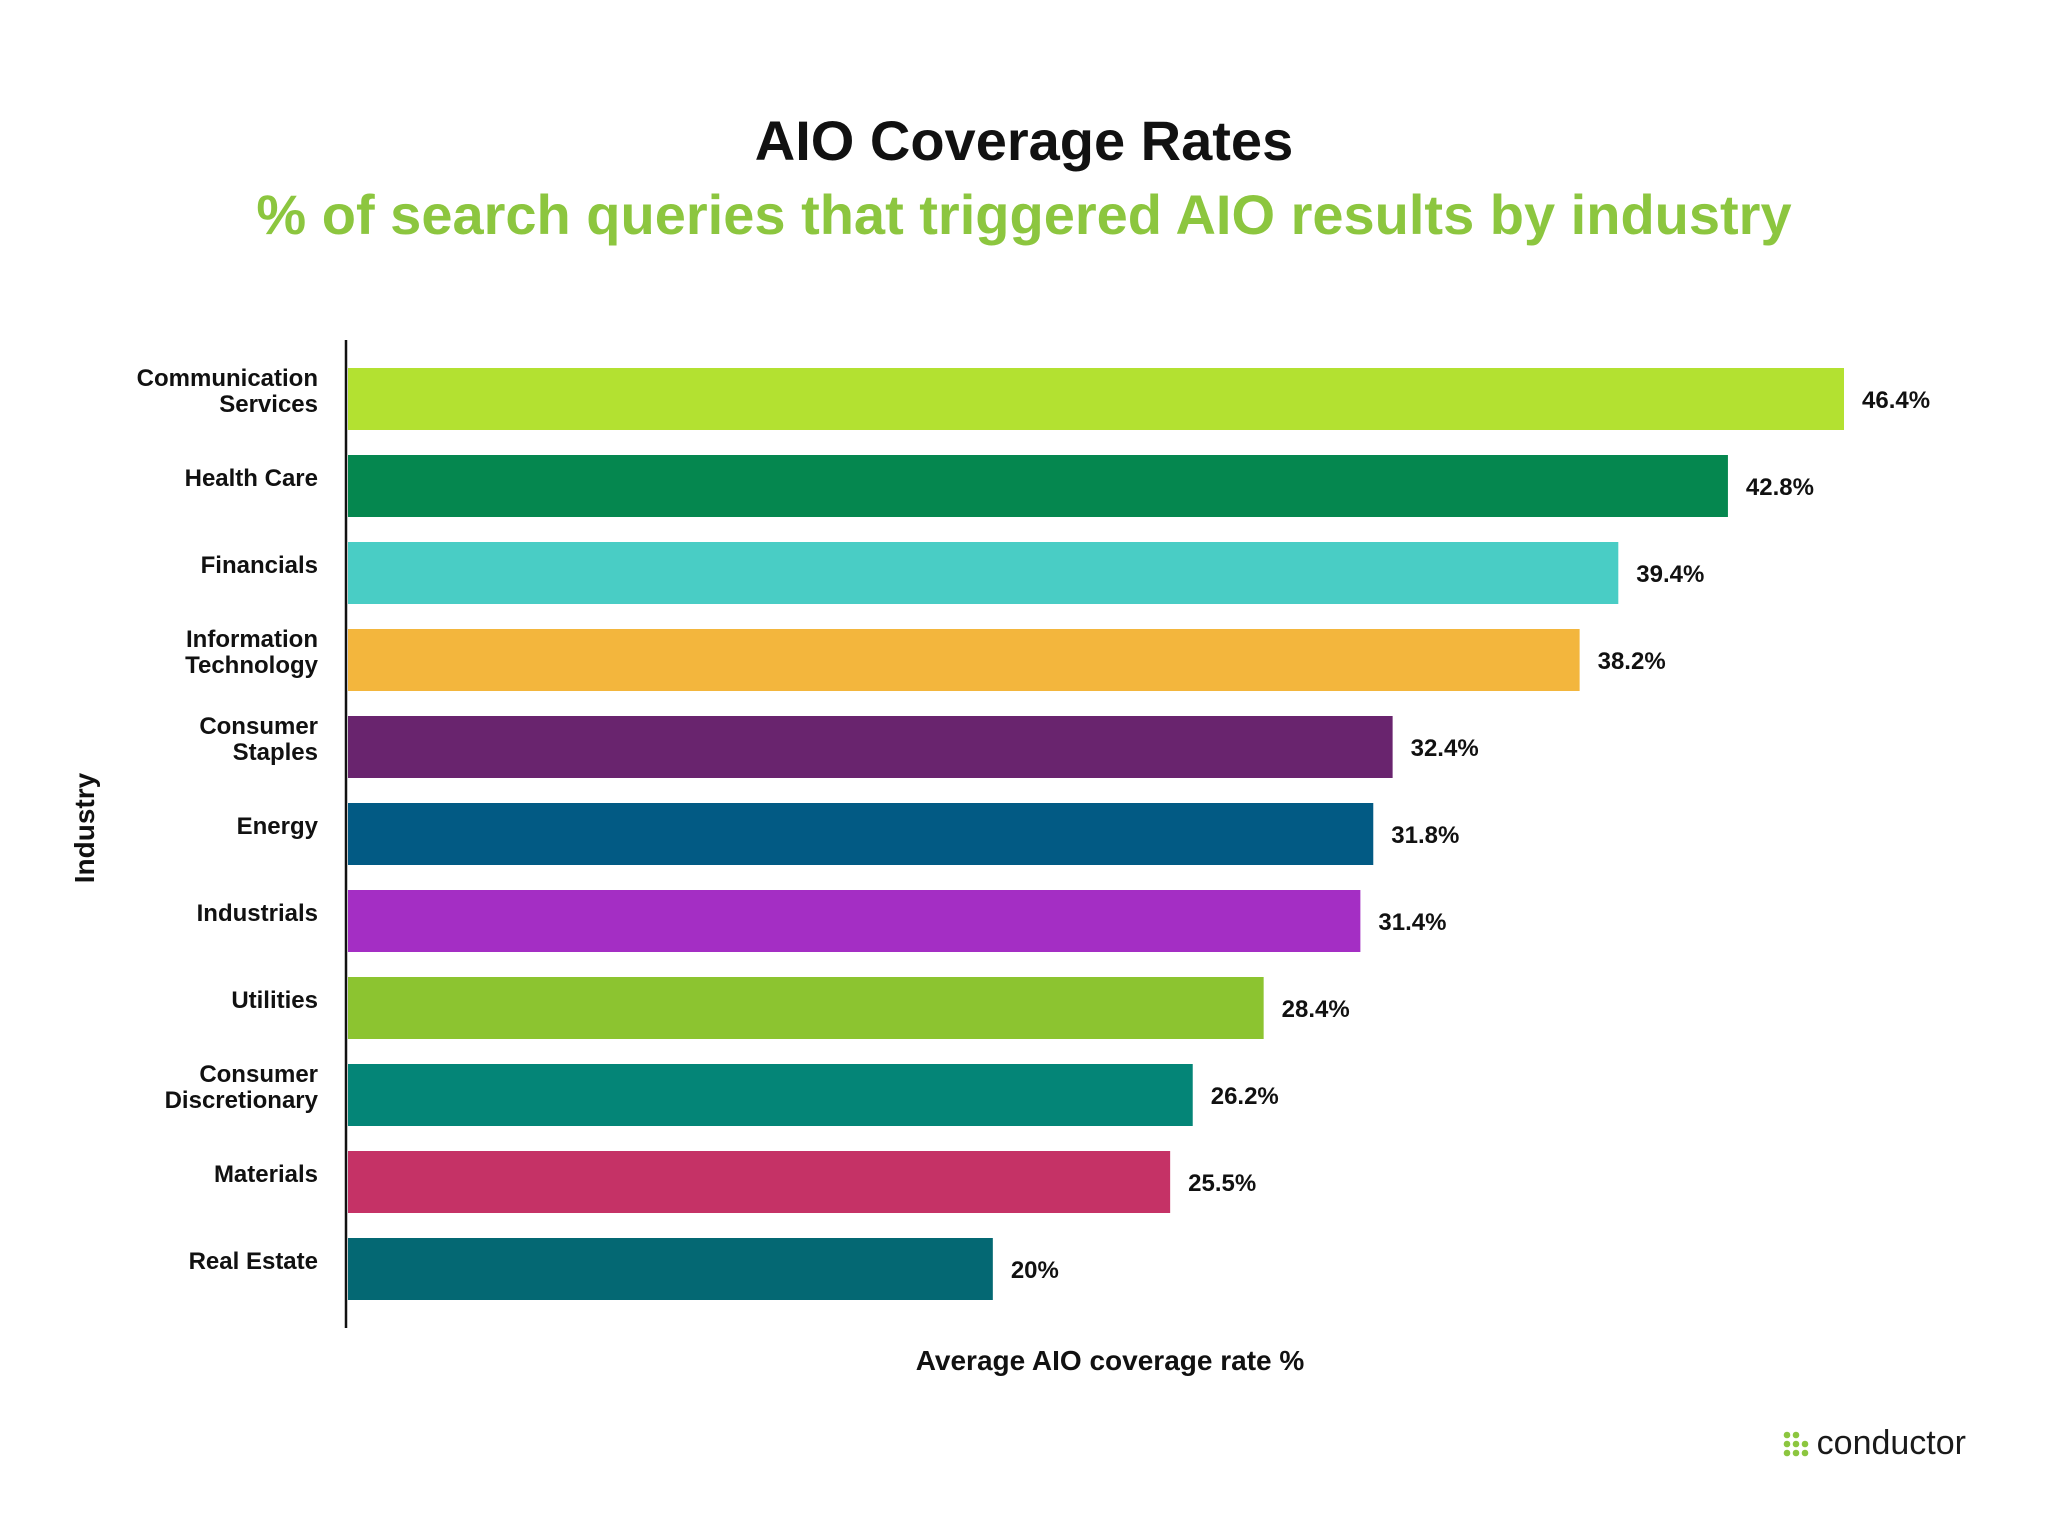  Describe the element at coordinates (1024, 140) in the screenshot. I see `chart-title: AIO Coverage Rates` at that location.